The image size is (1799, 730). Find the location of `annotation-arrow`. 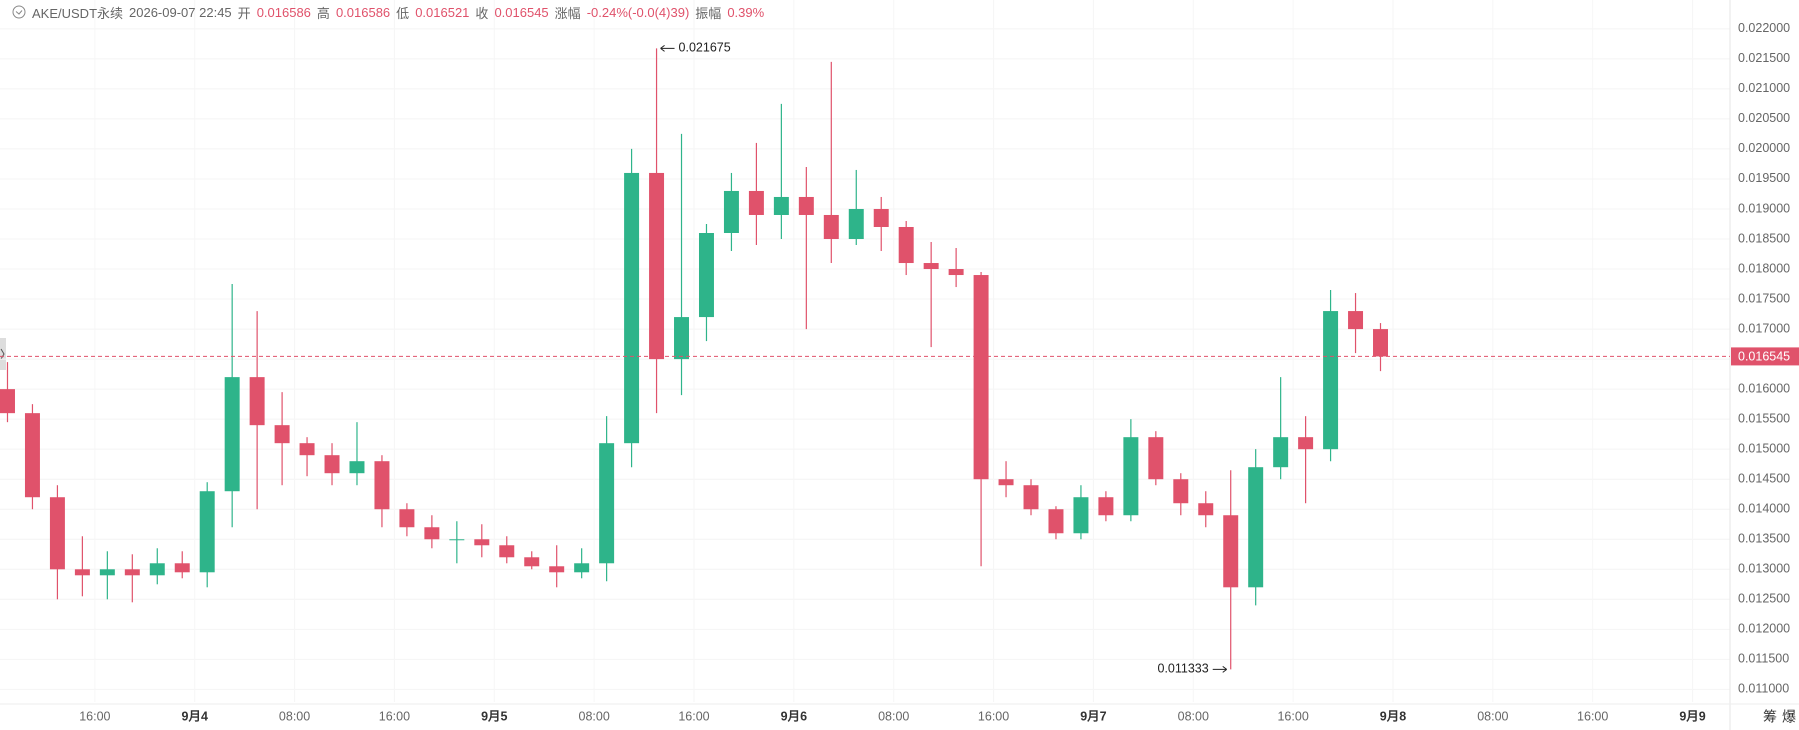

annotation-arrow is located at coordinates (1220, 669).